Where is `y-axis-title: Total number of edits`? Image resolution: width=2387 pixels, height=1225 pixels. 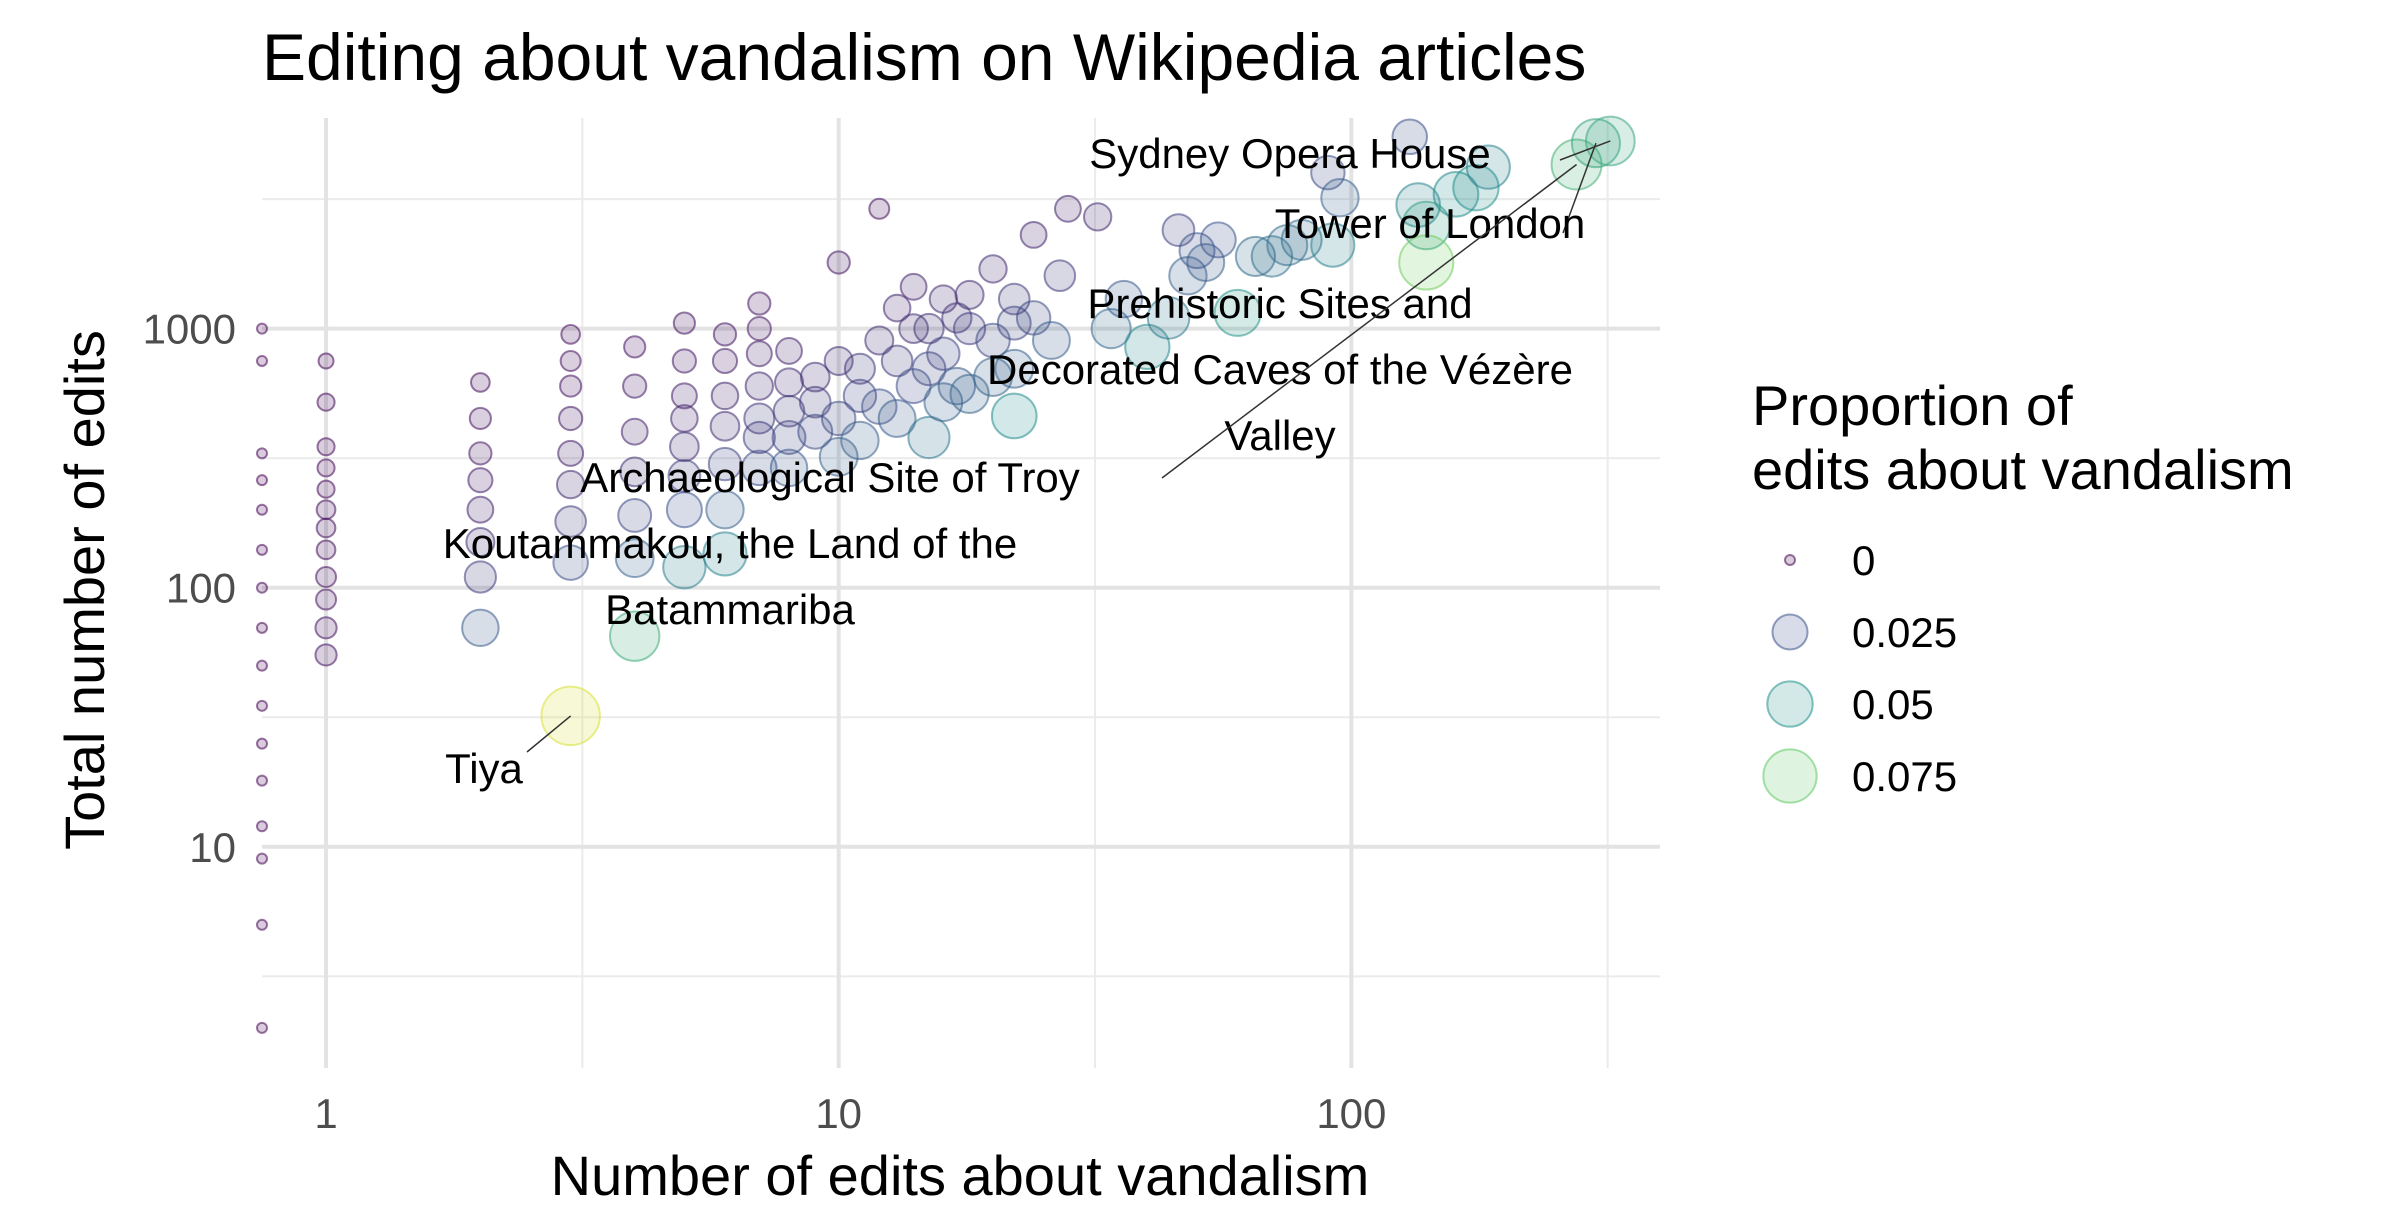 y-axis-title: Total number of edits is located at coordinates (84, 590).